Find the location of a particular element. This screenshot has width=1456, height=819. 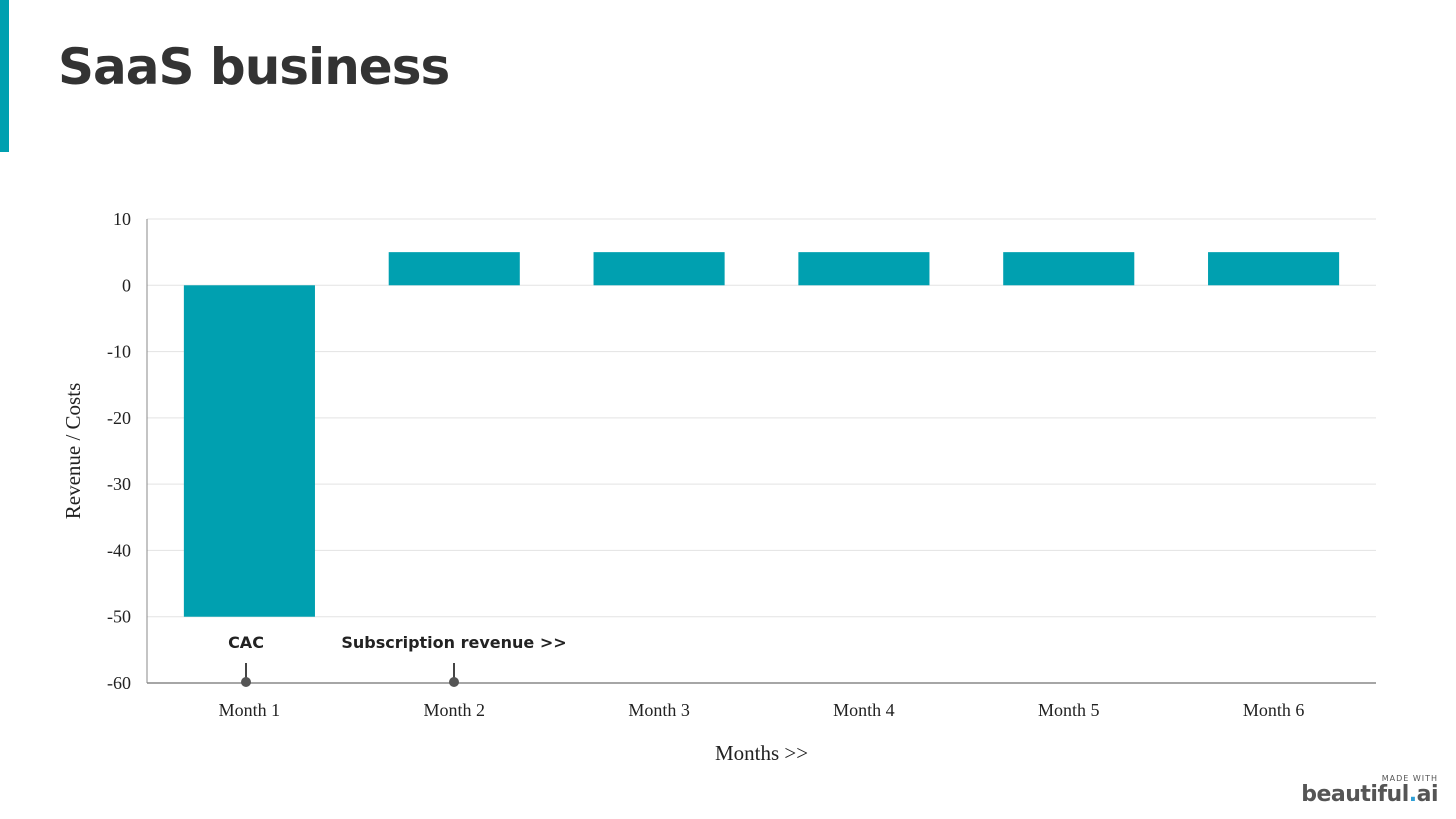

logo-brand-ai: ai is located at coordinates (1427, 794).